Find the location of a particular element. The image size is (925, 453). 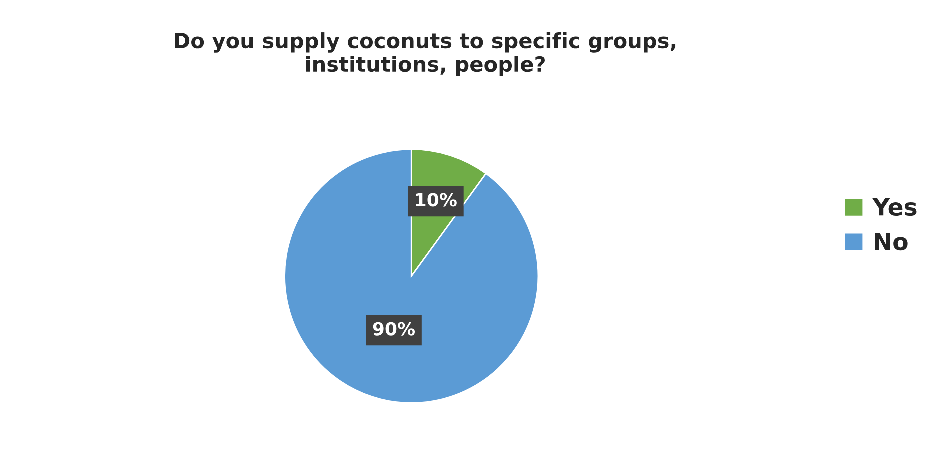

legend-label: No is located at coordinates (891, 242).